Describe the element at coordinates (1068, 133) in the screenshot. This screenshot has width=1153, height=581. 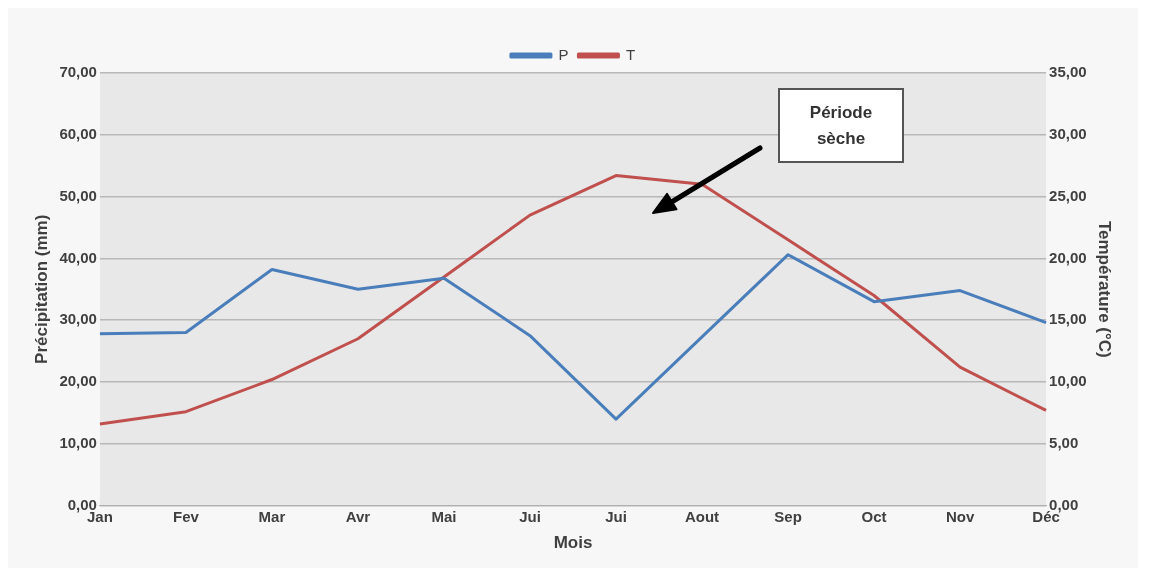
I see `y2-tick-label: 30,00` at that location.